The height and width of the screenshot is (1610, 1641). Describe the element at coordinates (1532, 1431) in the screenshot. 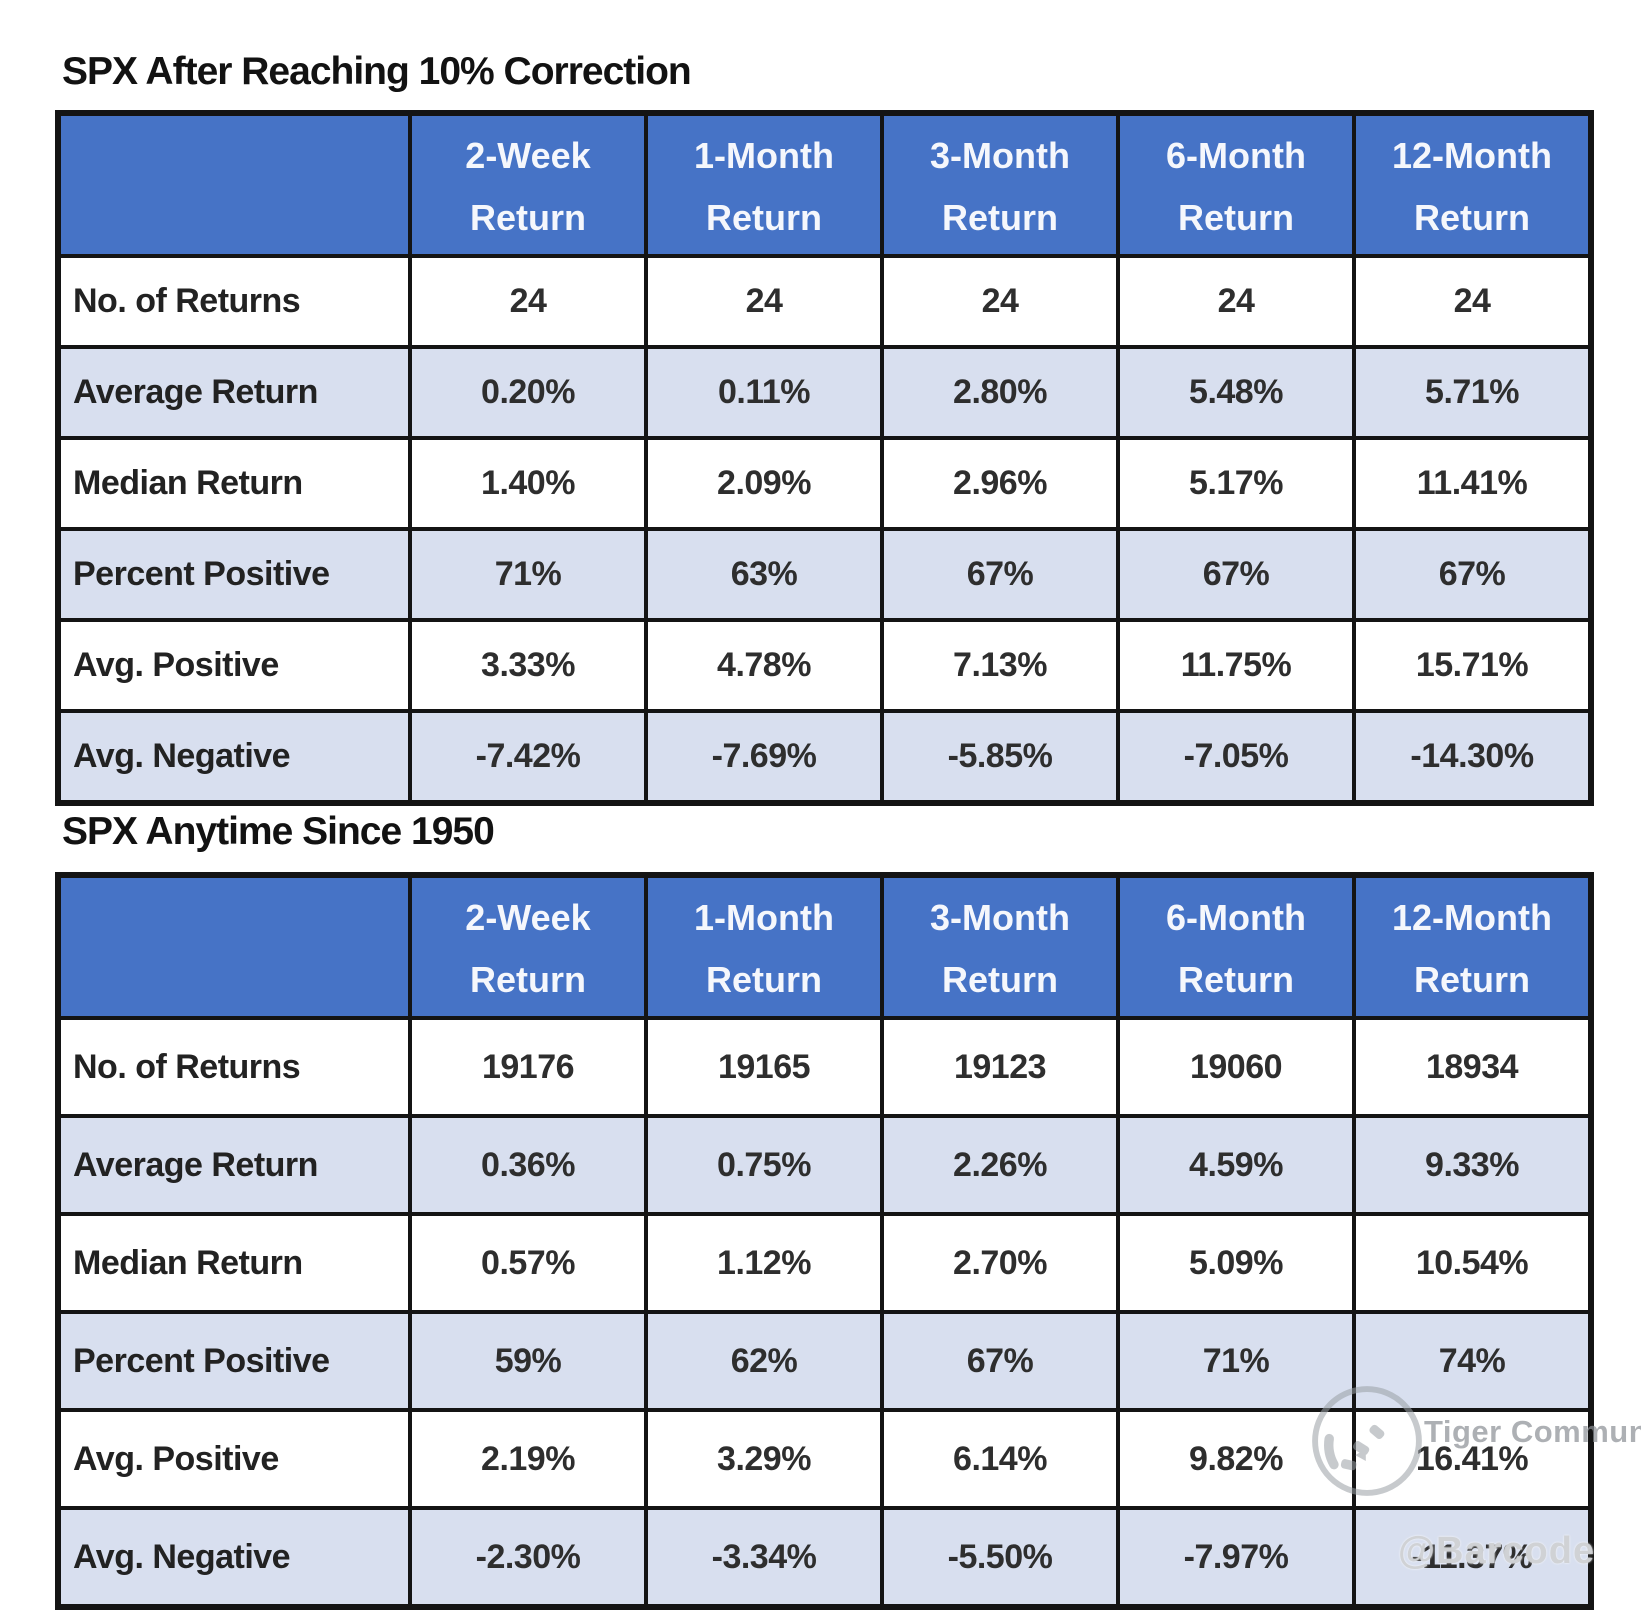

I see `watermark-community: Tiger Community` at that location.